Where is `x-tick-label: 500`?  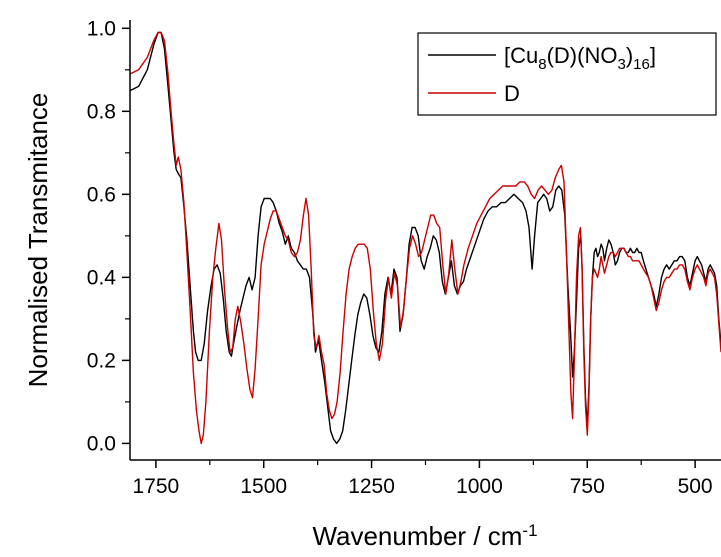
x-tick-label: 500 is located at coordinates (695, 486).